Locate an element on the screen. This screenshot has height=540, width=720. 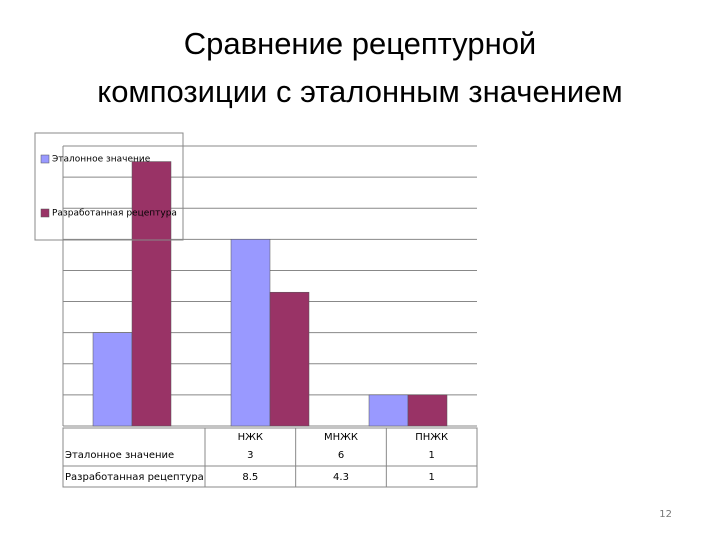
table-row-label: Эталонное значение is located at coordinates (119, 455).